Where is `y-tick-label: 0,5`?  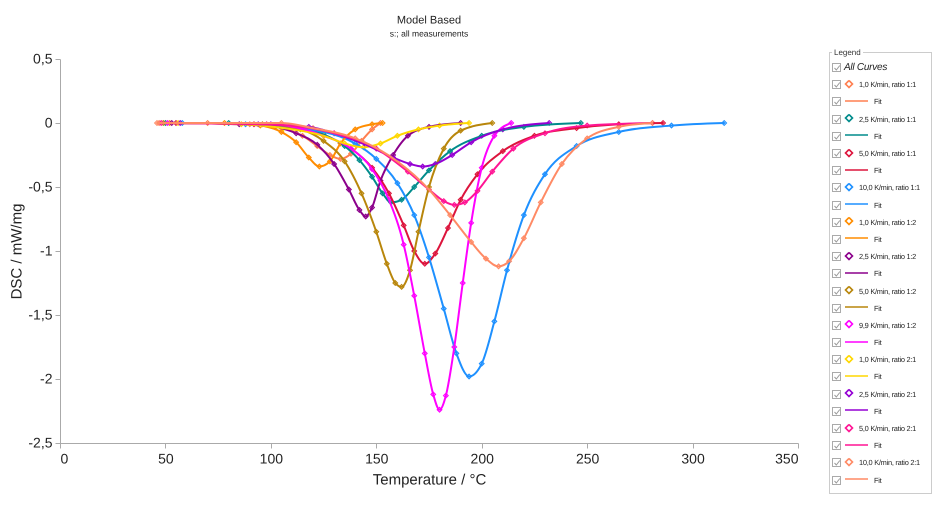
y-tick-label: 0,5 is located at coordinates (43, 58).